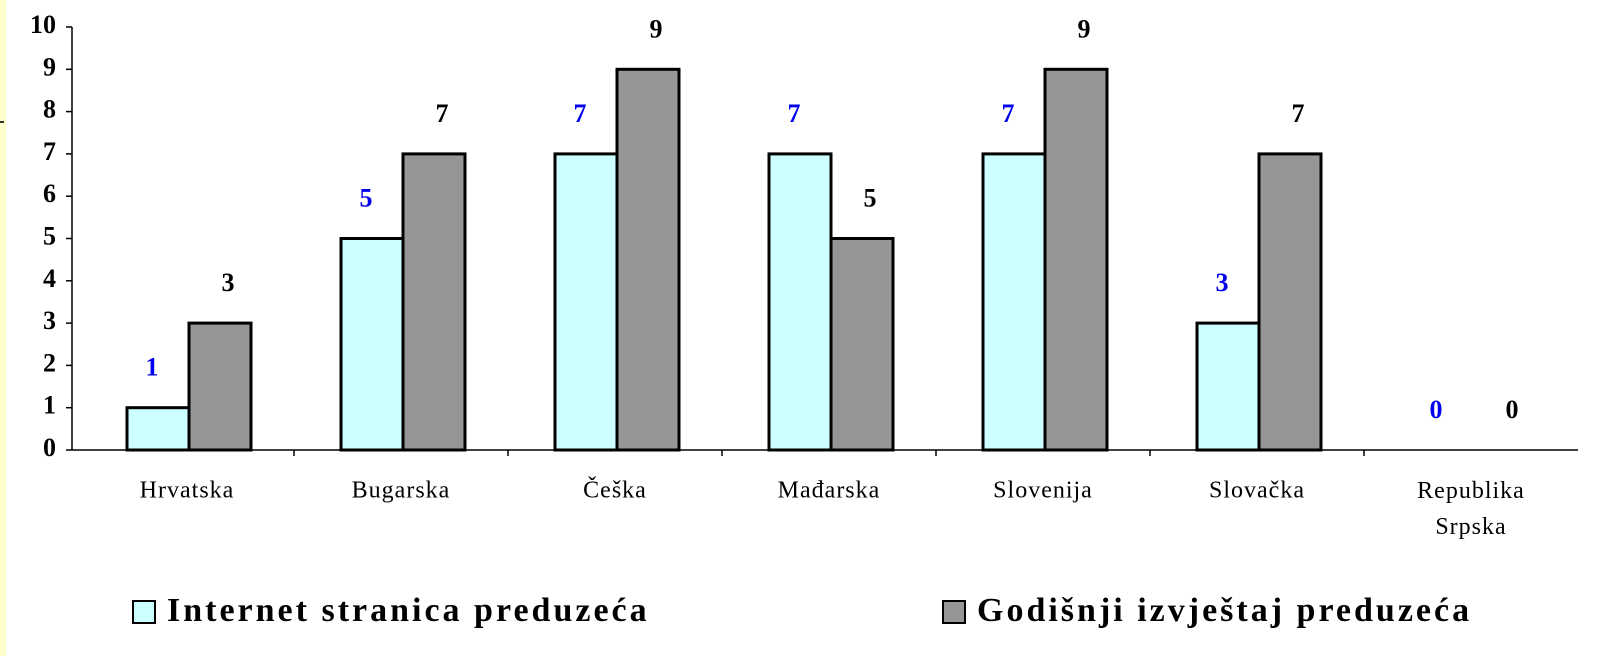  I want to click on y-tick-label: 3, so click(49, 320).